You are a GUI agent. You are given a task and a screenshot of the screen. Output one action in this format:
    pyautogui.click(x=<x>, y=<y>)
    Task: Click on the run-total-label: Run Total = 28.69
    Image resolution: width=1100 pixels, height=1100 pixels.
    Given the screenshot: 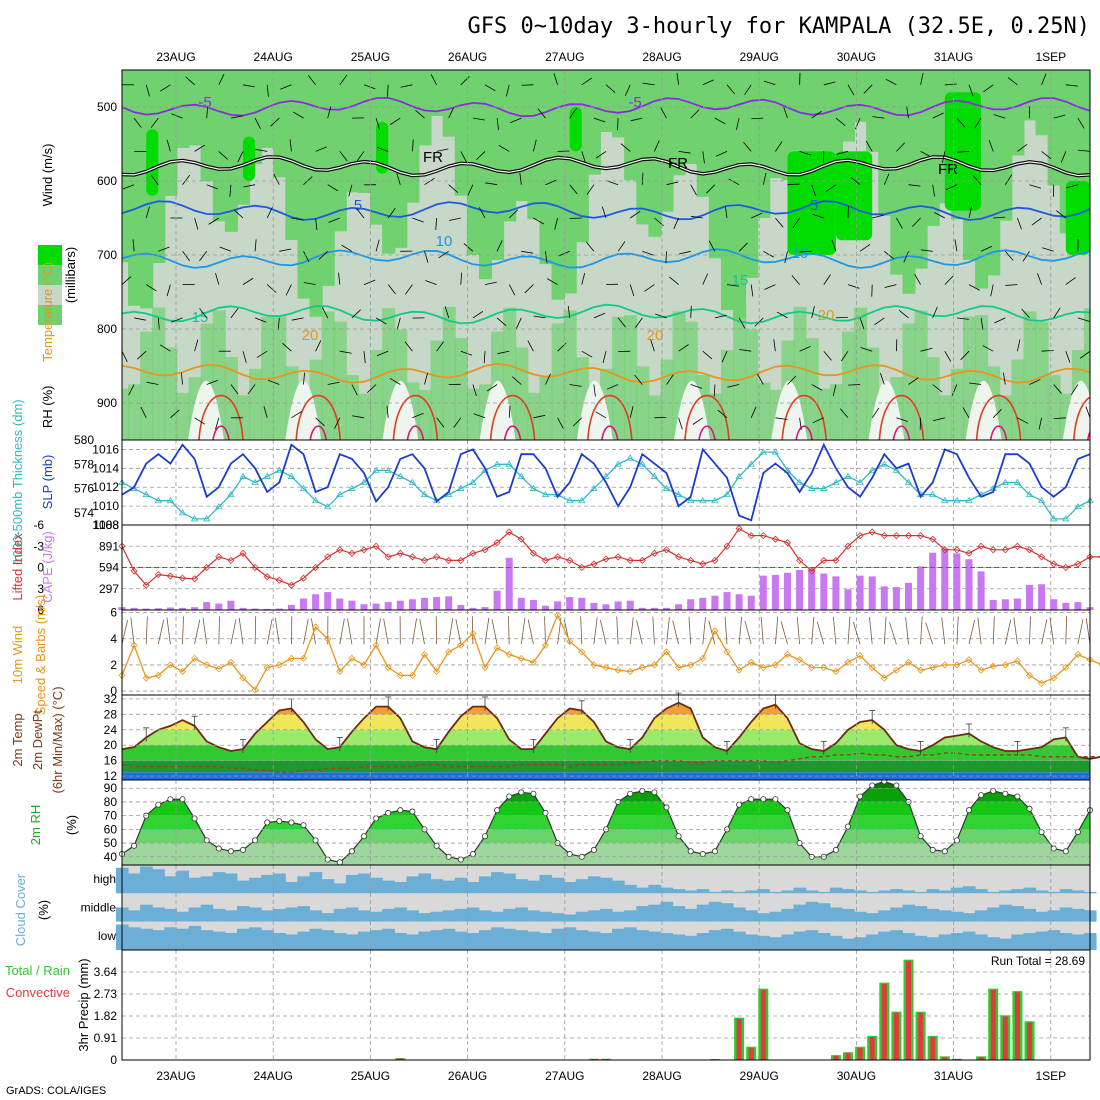 What is the action you would take?
    pyautogui.click(x=1038, y=961)
    